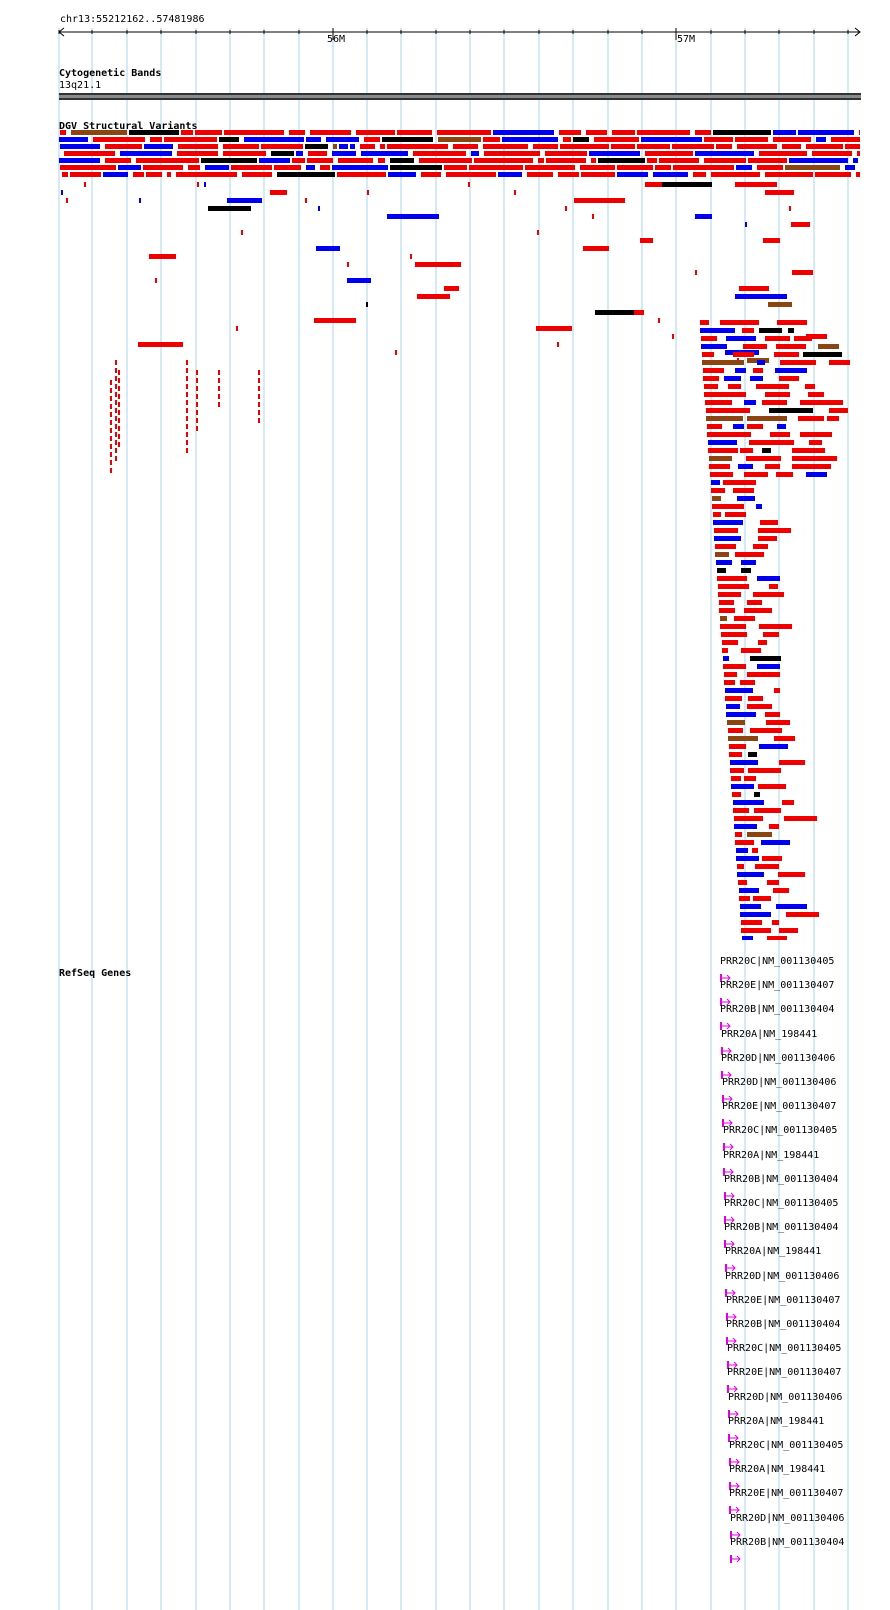 The height and width of the screenshot is (1610, 890). Describe the element at coordinates (730, 1268) in the screenshot. I see `gene-arrow-icon` at that location.